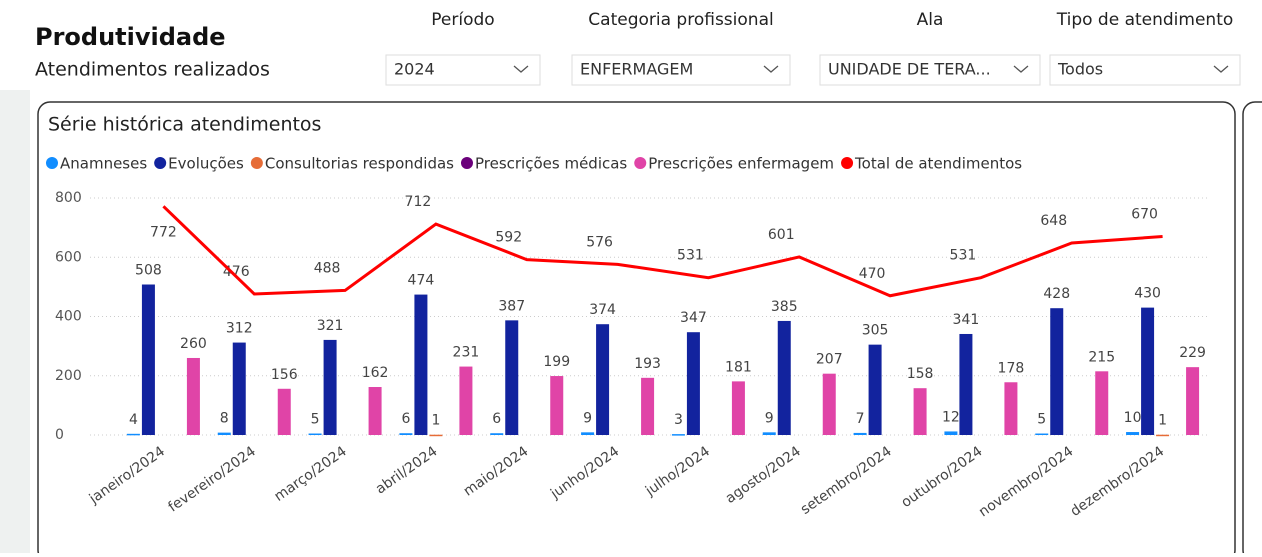 The image size is (1262, 557). Describe the element at coordinates (551, 164) in the screenshot. I see `legend-label: Prescrições médicas` at that location.